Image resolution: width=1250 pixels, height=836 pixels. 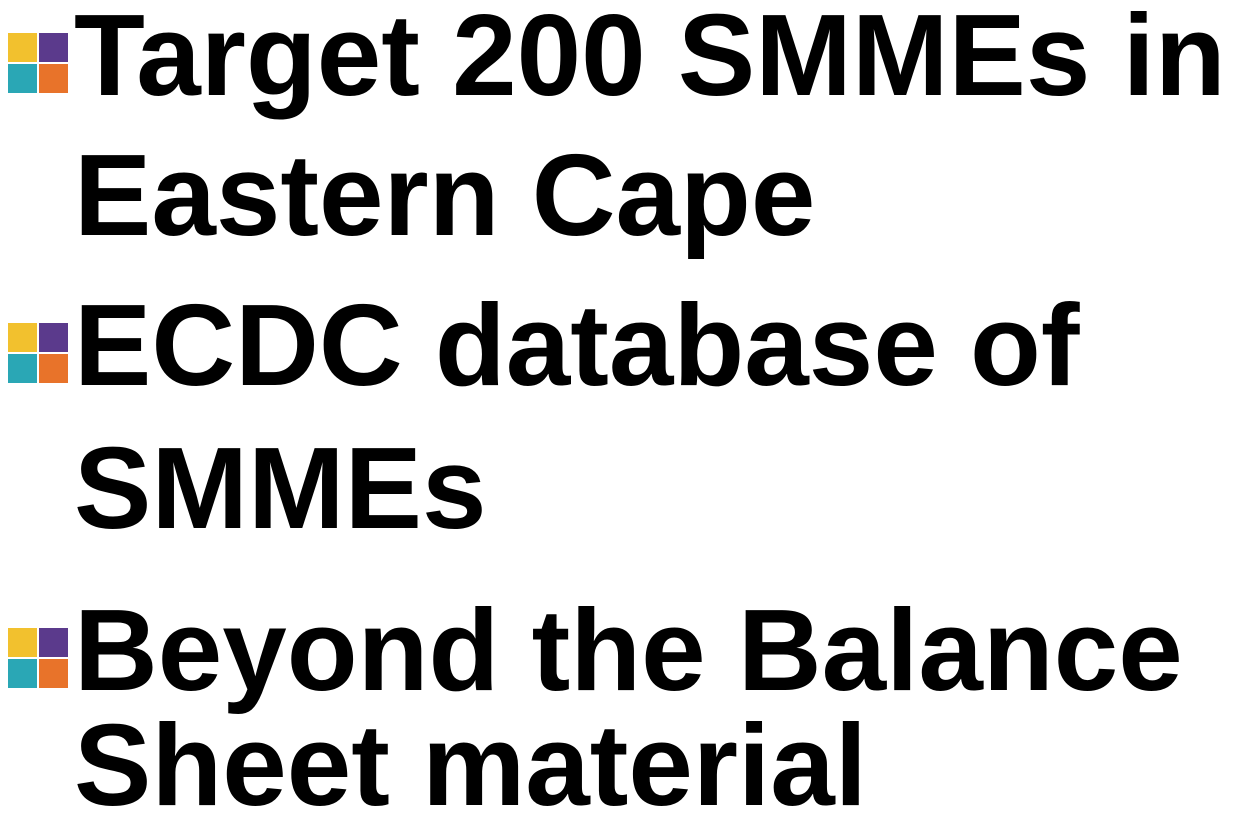 I want to click on bullet-text: Sheet material, so click(x=470, y=765).